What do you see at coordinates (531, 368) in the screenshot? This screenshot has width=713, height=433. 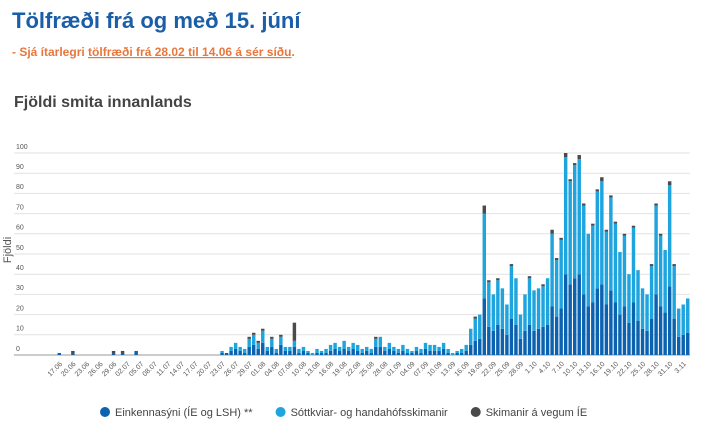 I see `x-tick-label: 1.10` at bounding box center [531, 368].